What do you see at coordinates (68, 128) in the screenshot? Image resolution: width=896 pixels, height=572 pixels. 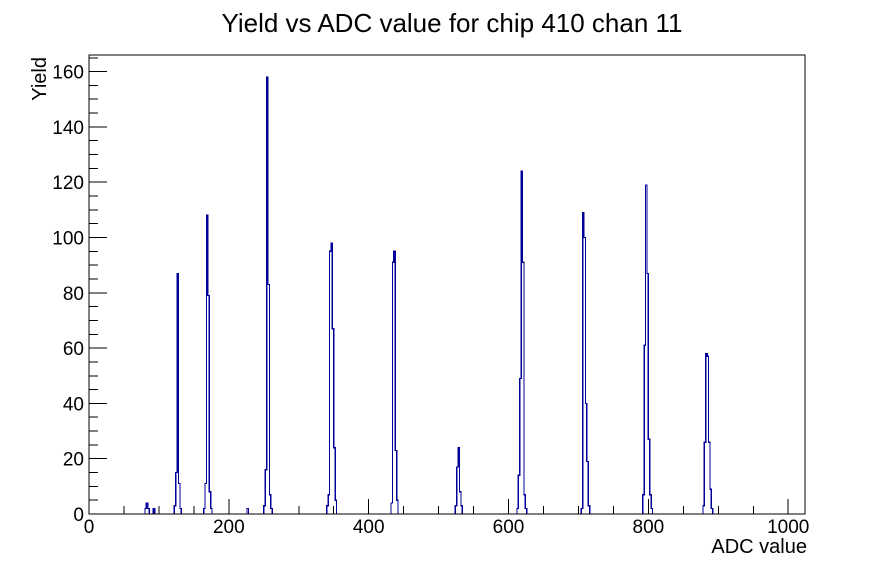 I see `y-tick-label: 140` at bounding box center [68, 128].